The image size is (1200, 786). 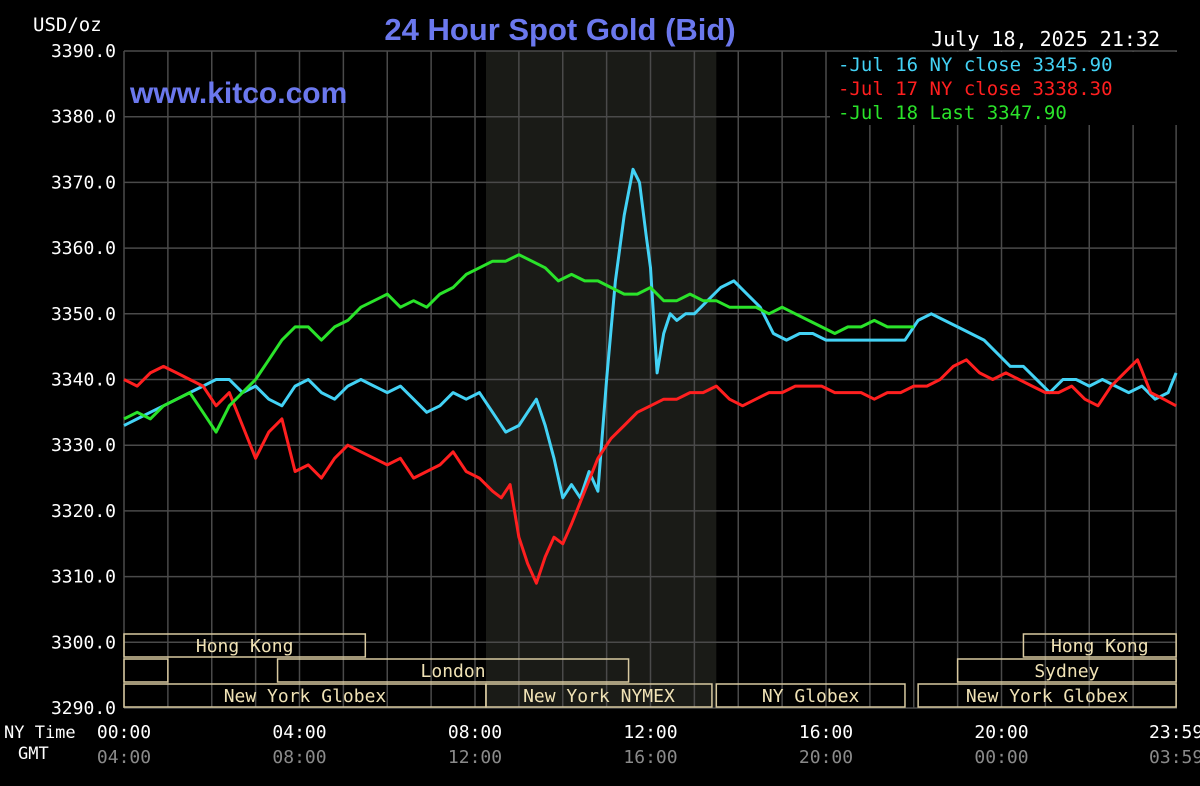 What do you see at coordinates (83, 577) in the screenshot?
I see `y-tick-label: 3310.0` at bounding box center [83, 577].